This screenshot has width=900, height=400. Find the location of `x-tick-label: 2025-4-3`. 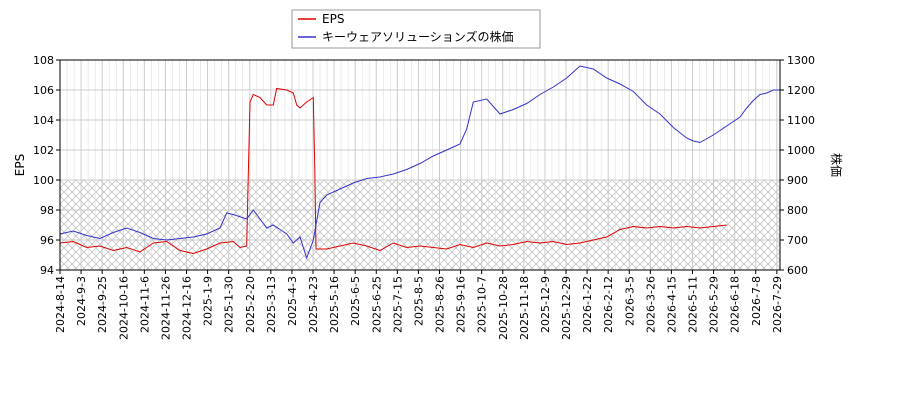

x-tick-label: 2025-4-3 is located at coordinates (292, 301).